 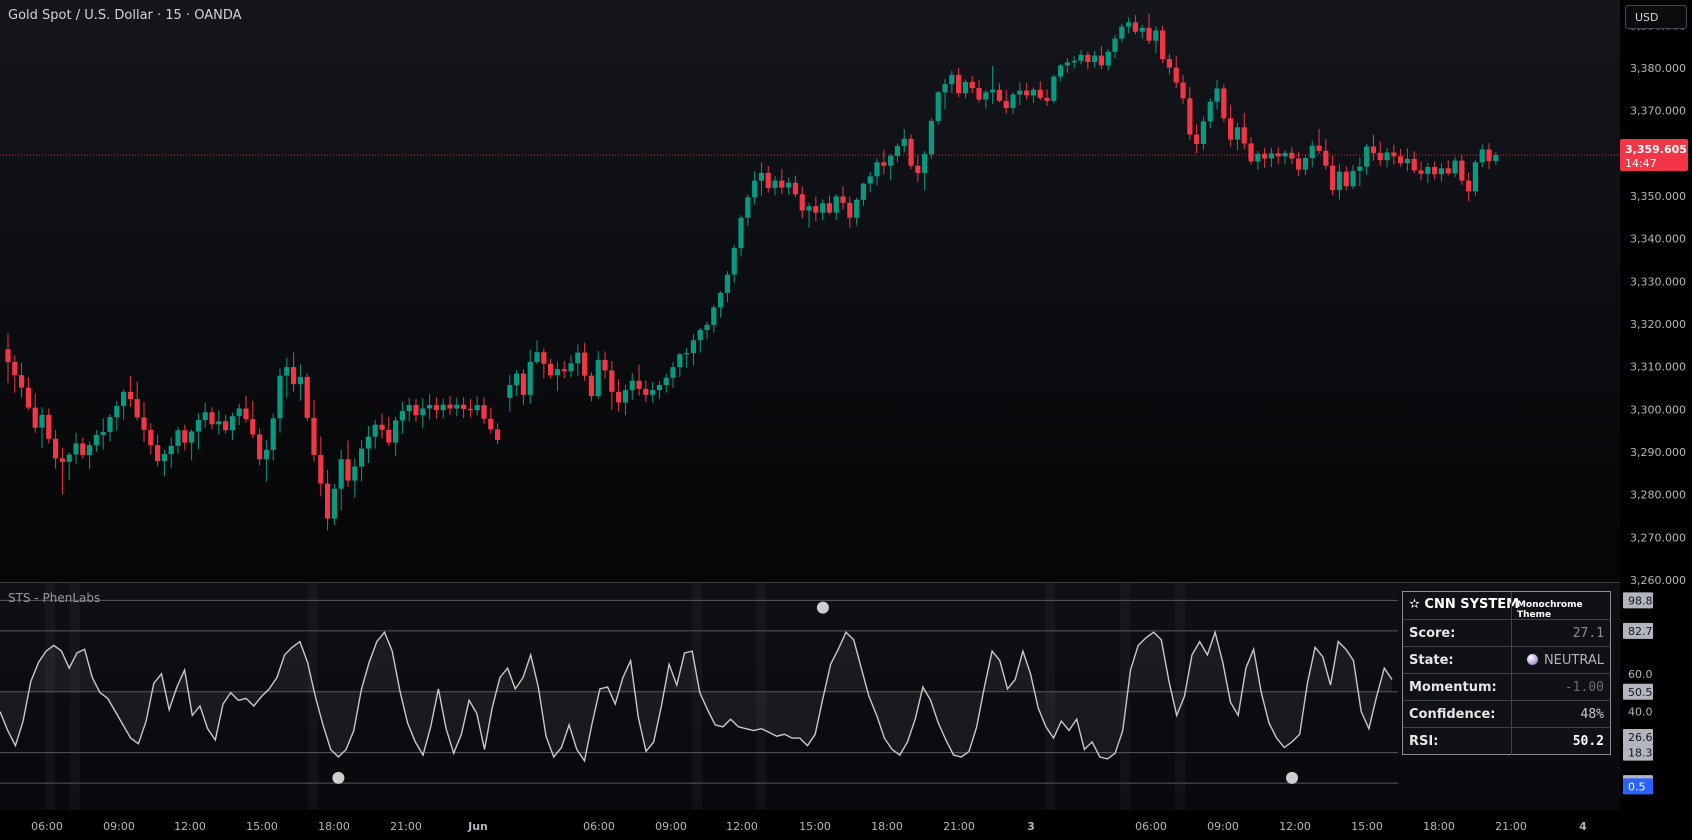 I want to click on cnn-table-header: ✫ CNN SYSTEM Monochrome Theme, so click(x=1506, y=606).